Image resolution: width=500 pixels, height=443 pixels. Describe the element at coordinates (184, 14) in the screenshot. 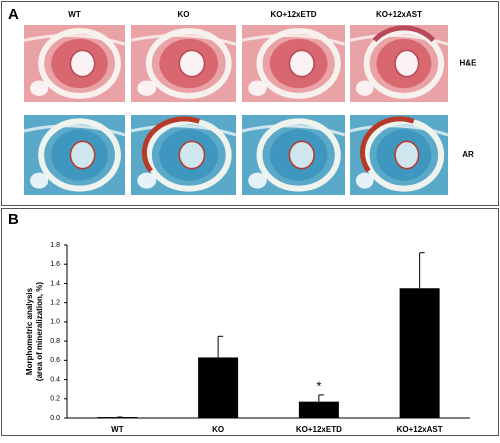

I see `column-label: KO` at that location.